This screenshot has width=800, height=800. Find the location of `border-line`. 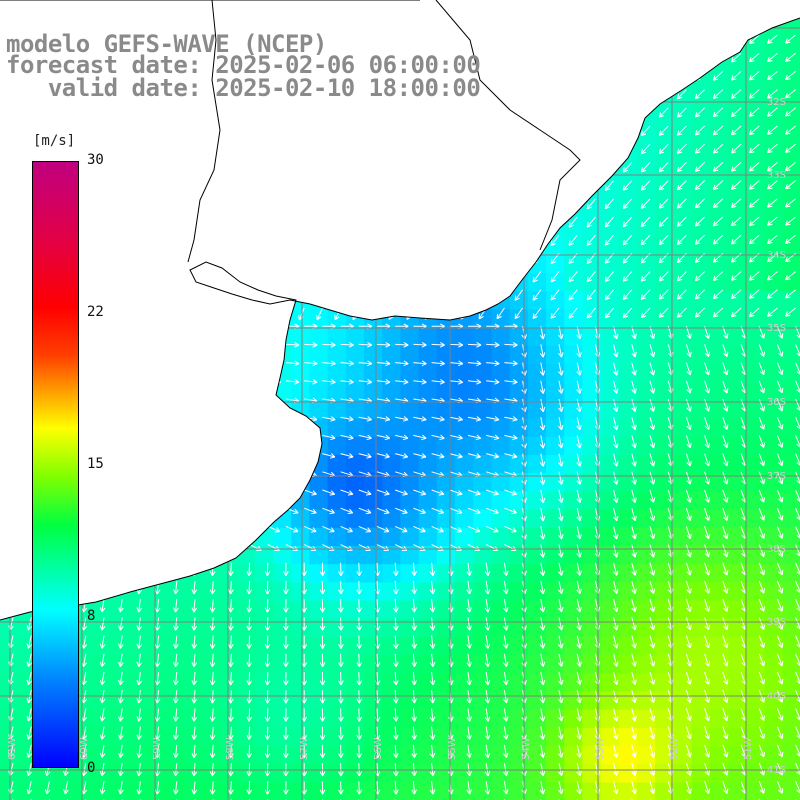

border-line is located at coordinates (508, 125).